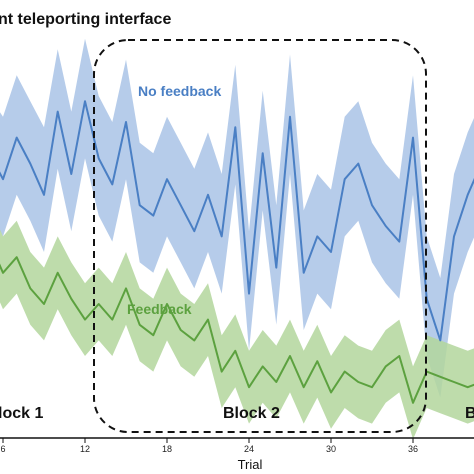 The height and width of the screenshot is (474, 474). What do you see at coordinates (331, 449) in the screenshot?
I see `x-tick-label: 30` at bounding box center [331, 449].